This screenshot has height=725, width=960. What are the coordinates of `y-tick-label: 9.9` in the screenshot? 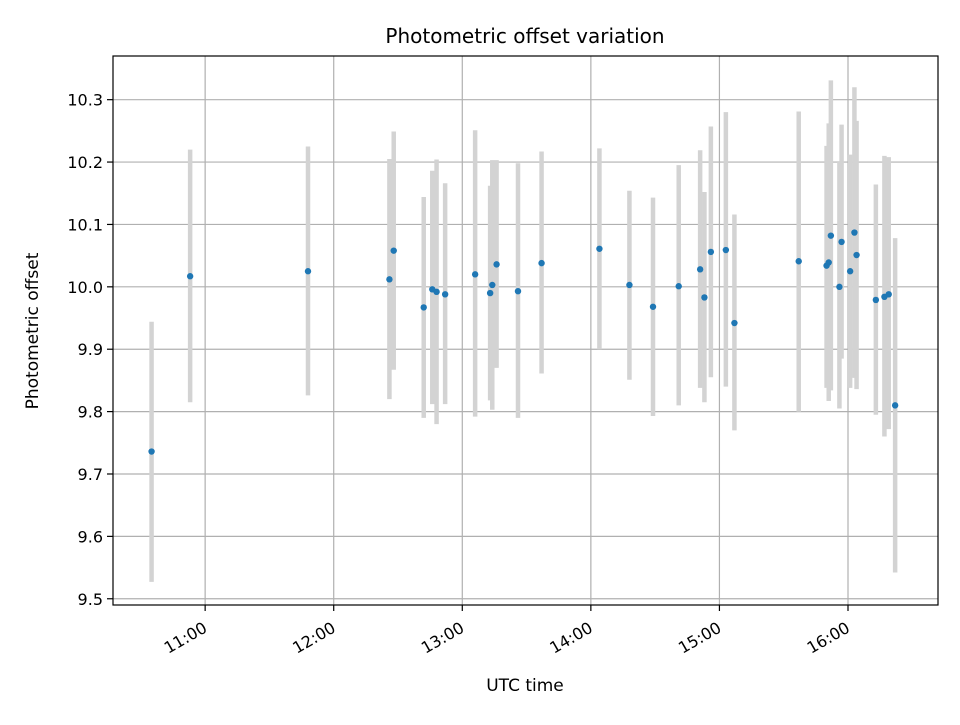 It's located at (90, 349).